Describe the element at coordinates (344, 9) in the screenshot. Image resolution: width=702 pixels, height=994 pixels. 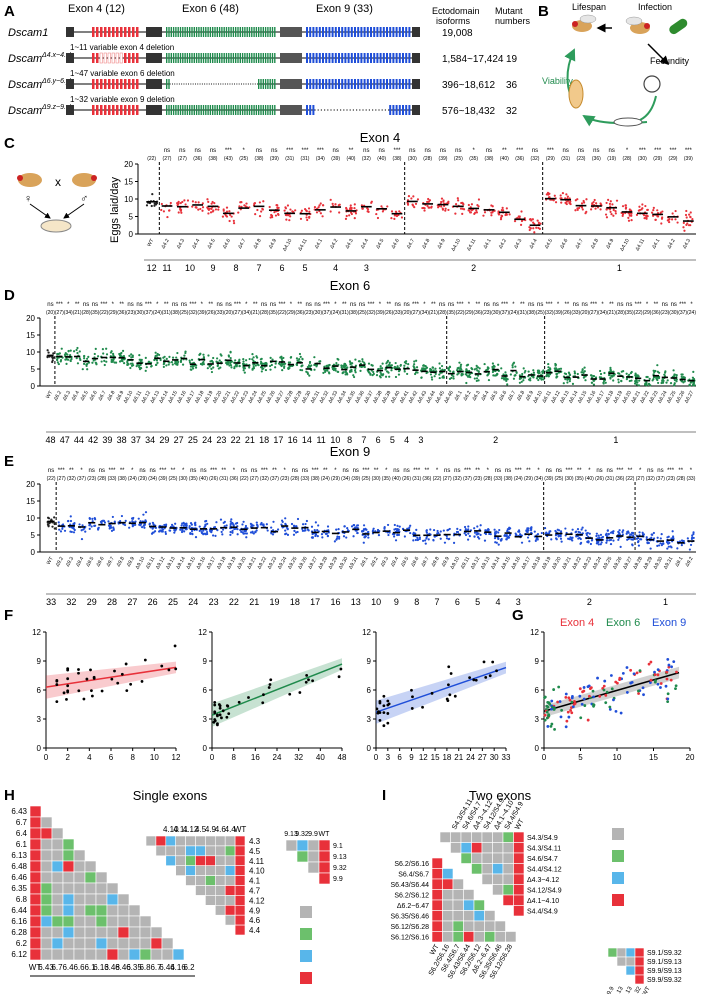
I see `exon9-label: Exon 9 (33)` at that location.